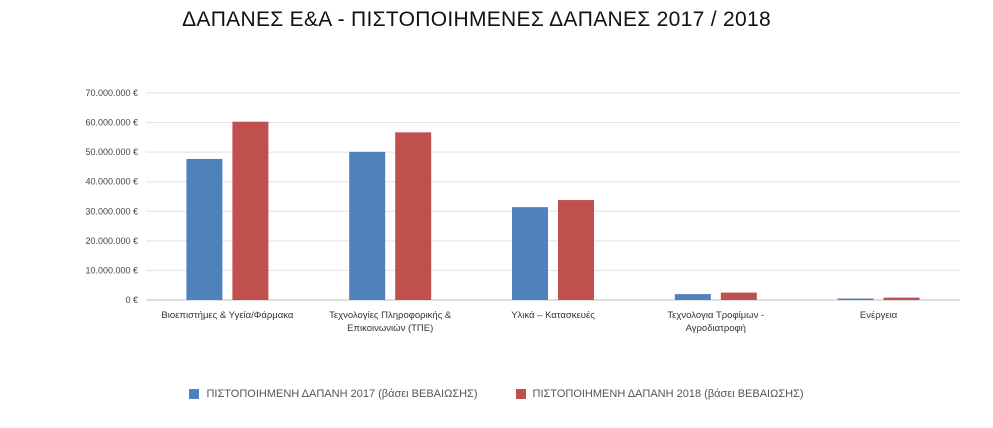  I want to click on category-label: Υλικά – Κατασκευές, so click(553, 315).